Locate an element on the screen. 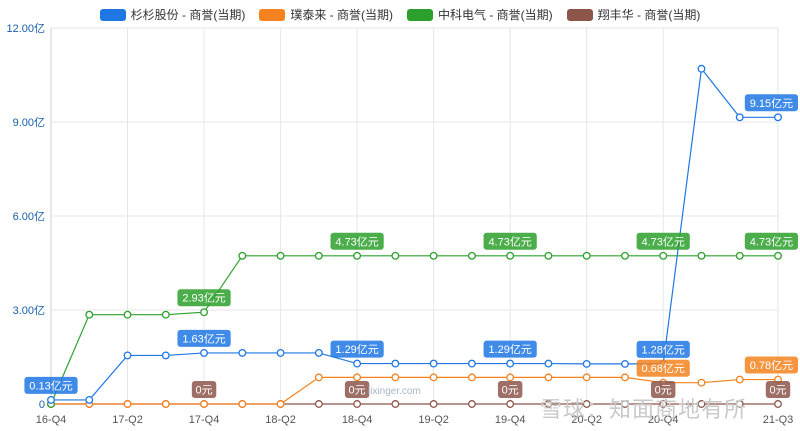 The height and width of the screenshot is (431, 800). legend-label: 中科电气 - 商誉(当期) is located at coordinates (495, 15).